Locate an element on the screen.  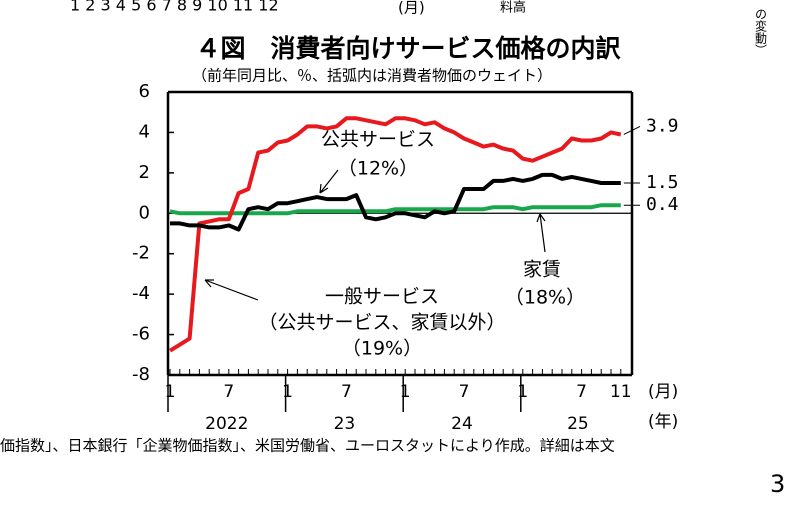
y-tick-label: 4 is located at coordinates (144, 131).